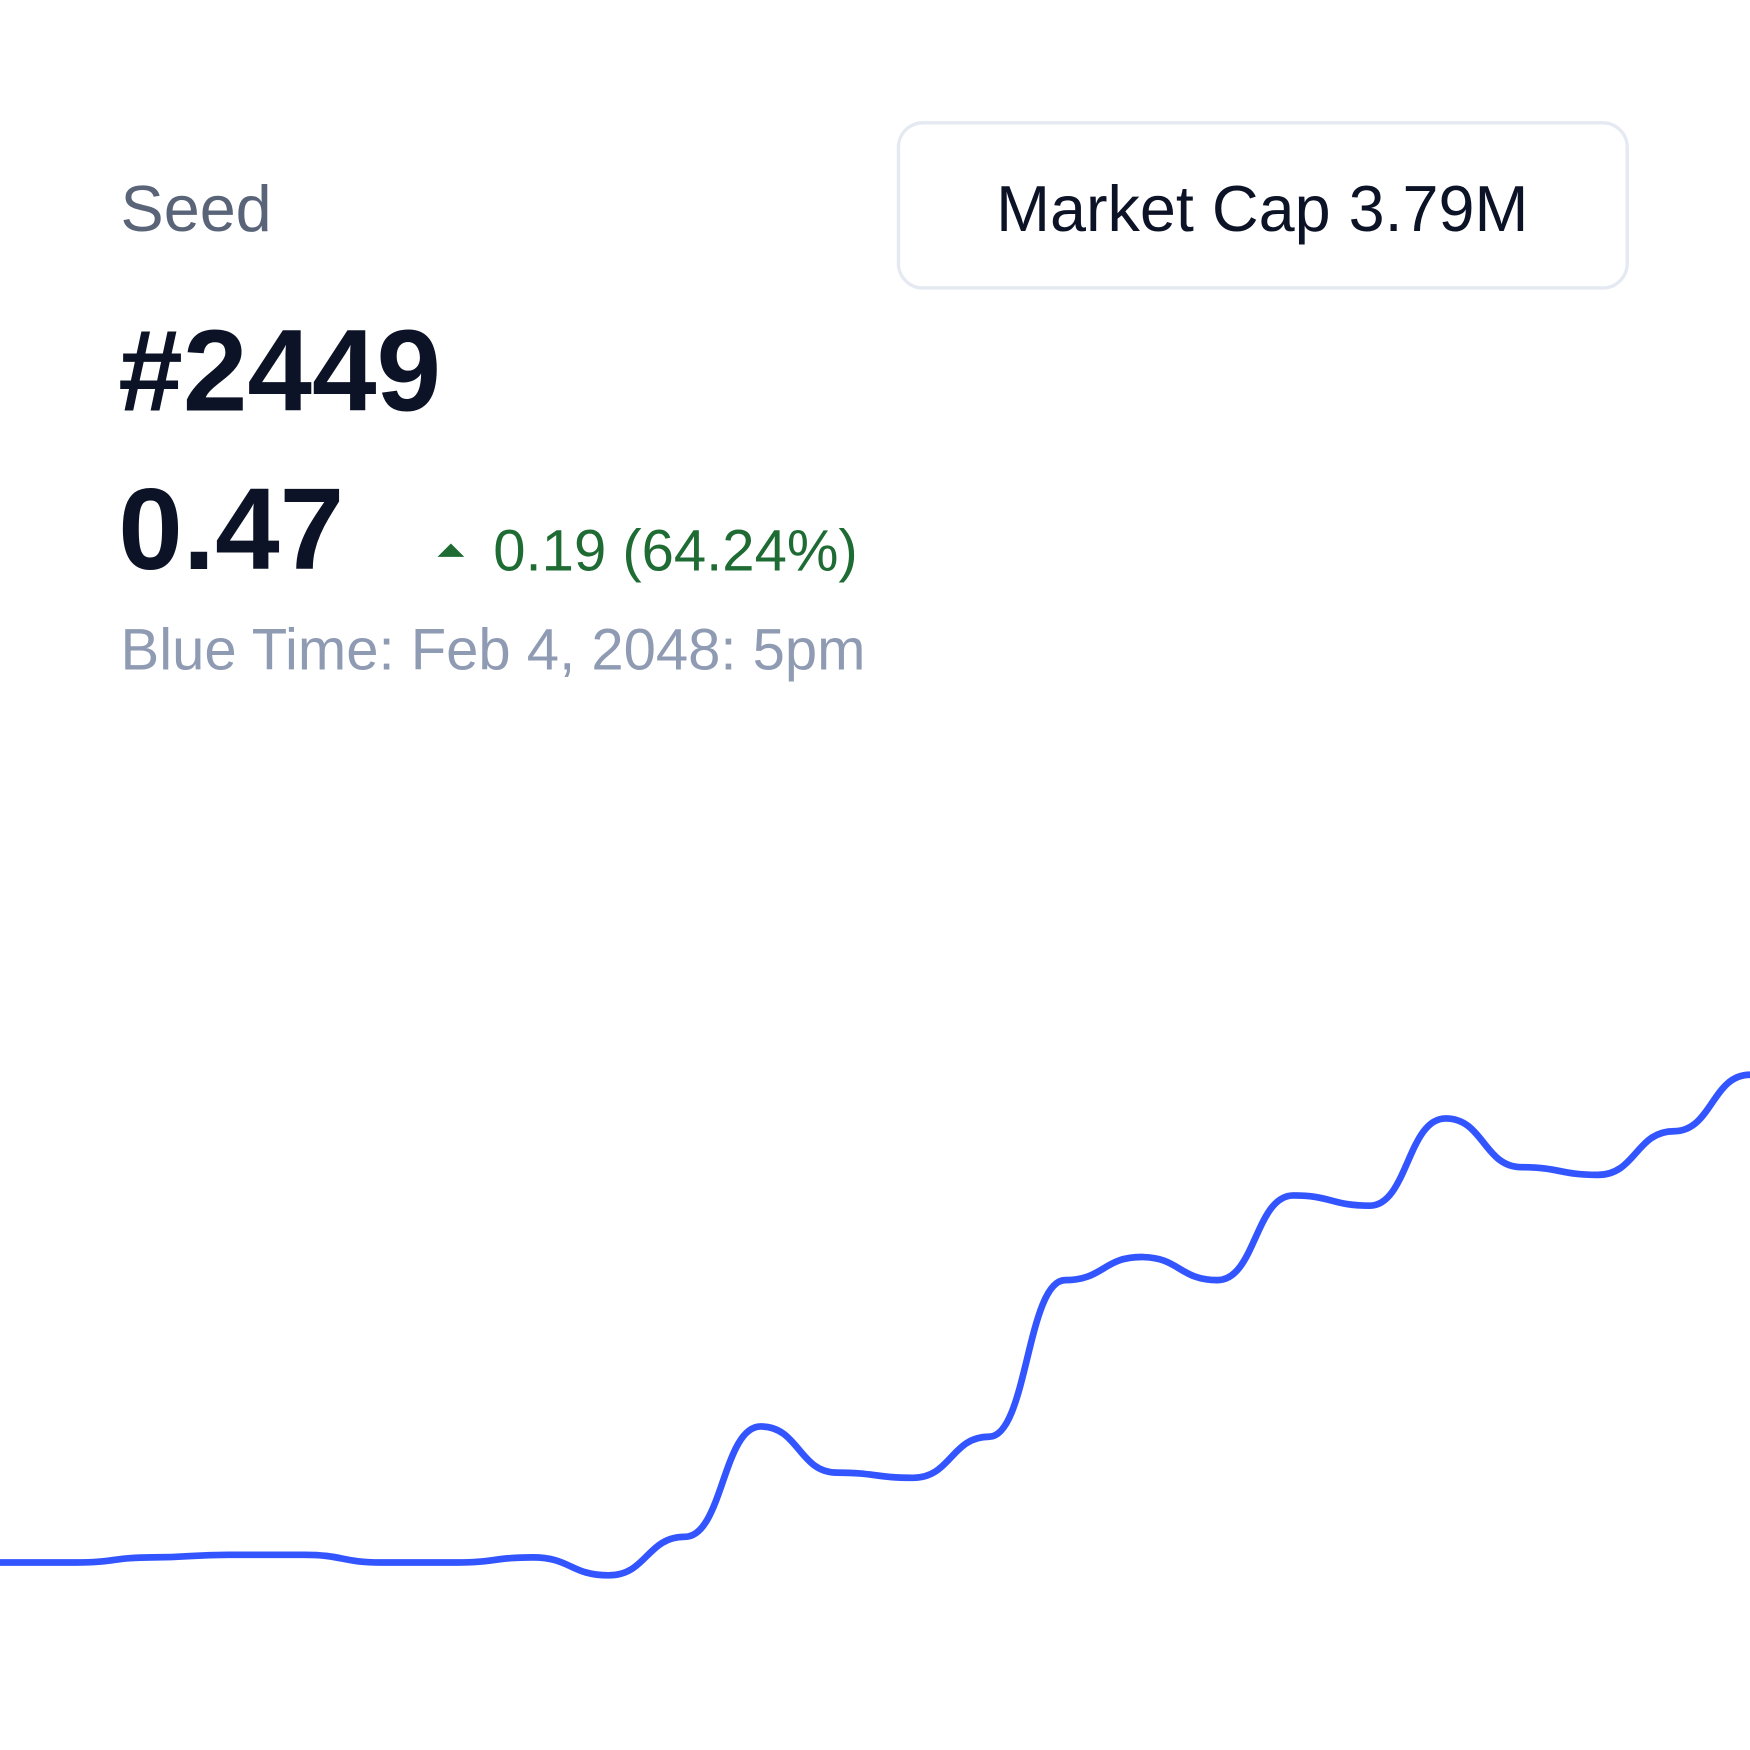 The width and height of the screenshot is (1750, 1750). Describe the element at coordinates (196, 208) in the screenshot. I see `asset-label: Seed` at that location.